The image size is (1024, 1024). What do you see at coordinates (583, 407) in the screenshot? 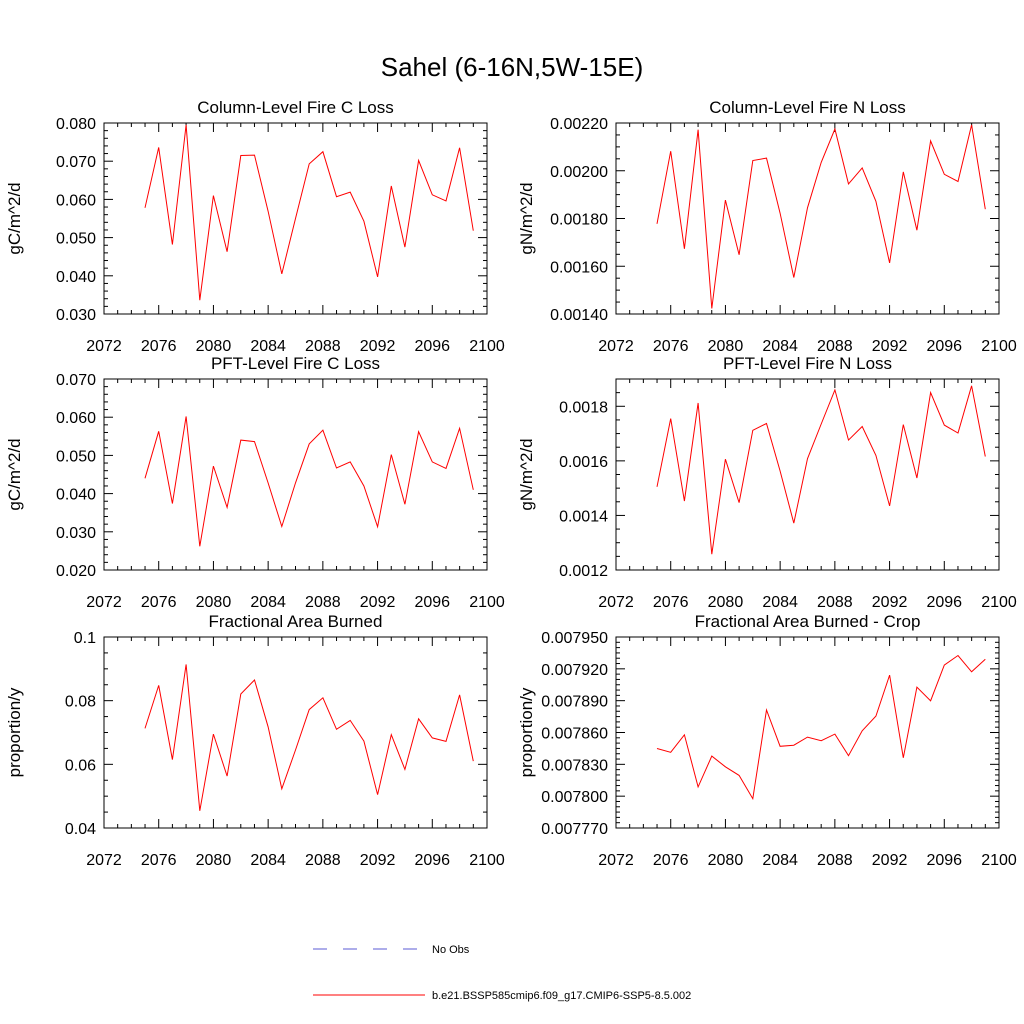
I see `y-tick-label: 0.0018` at bounding box center [583, 407].